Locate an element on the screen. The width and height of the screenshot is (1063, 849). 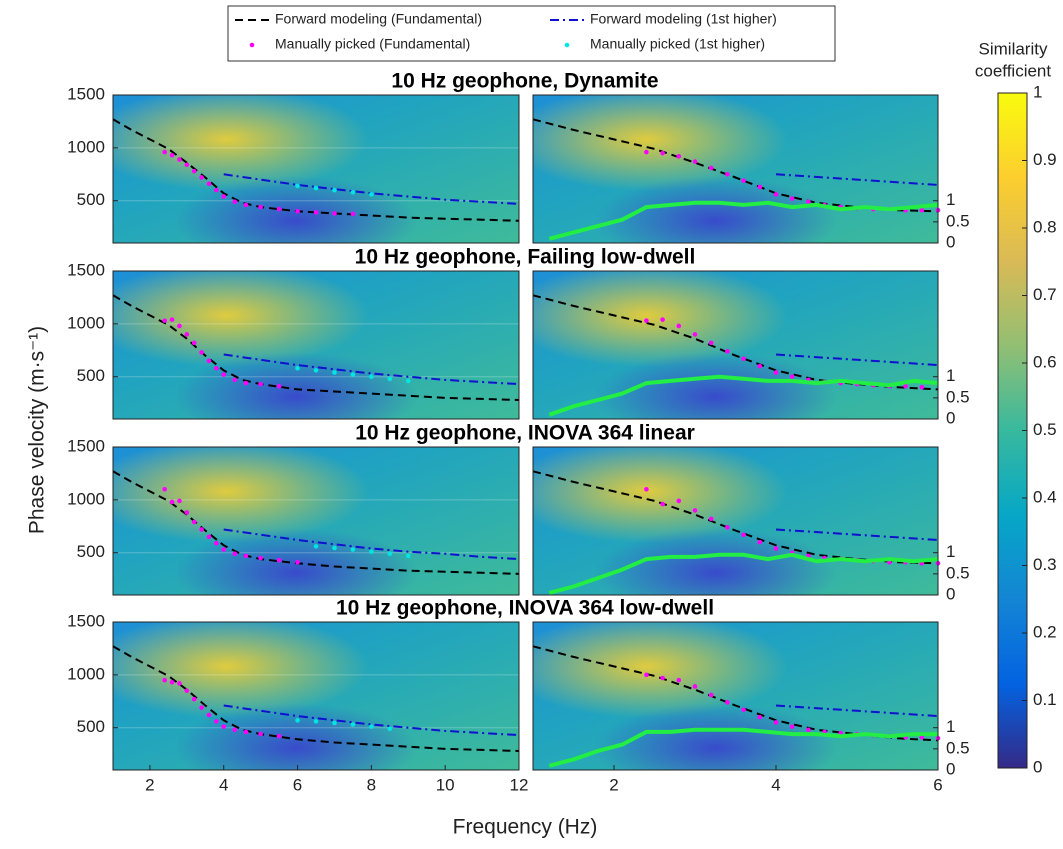
panel-title: 10 Hz geophone, Dynamite is located at coordinates (524, 81).